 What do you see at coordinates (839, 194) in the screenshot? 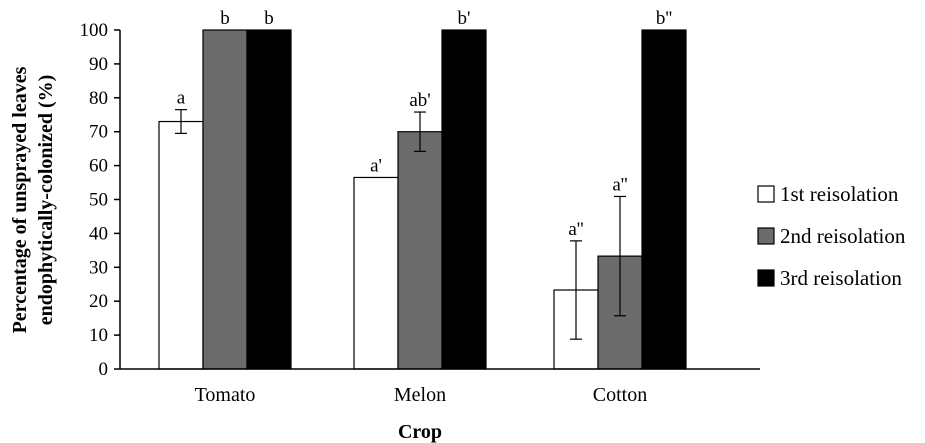
I see `legend-label-1: 1st reisolation` at bounding box center [839, 194].